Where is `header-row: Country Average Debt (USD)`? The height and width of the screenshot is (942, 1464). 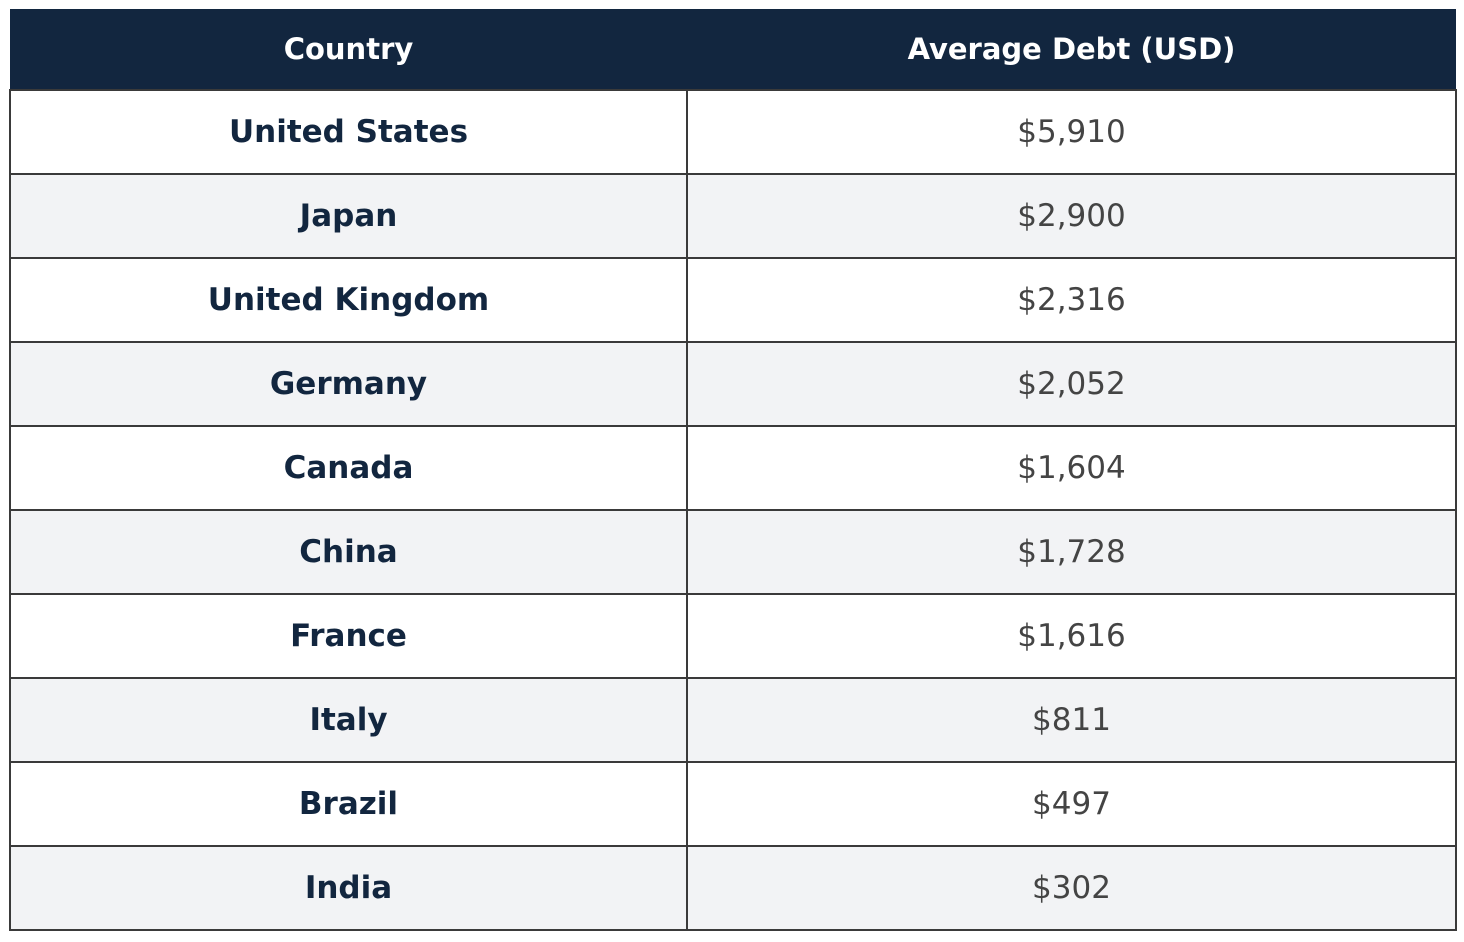
header-row: Country Average Debt (USD) is located at coordinates (733, 49).